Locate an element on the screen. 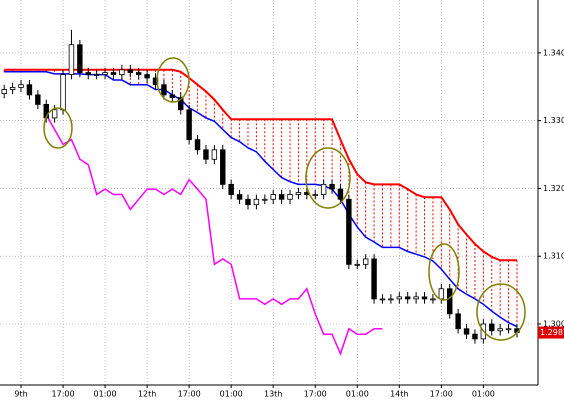 The height and width of the screenshot is (400, 564). y-tick-label: 1.31000 is located at coordinates (553, 256).